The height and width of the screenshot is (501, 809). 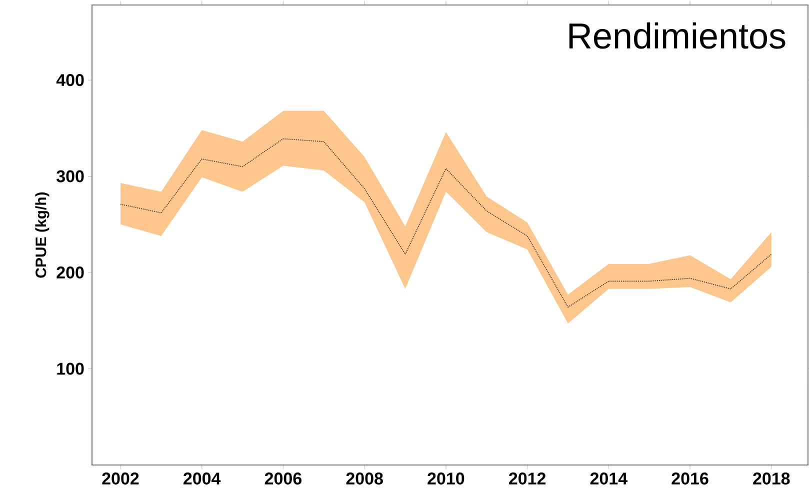 What do you see at coordinates (42, 235) in the screenshot?
I see `y-axis-title: CPUE (kg/h)` at bounding box center [42, 235].